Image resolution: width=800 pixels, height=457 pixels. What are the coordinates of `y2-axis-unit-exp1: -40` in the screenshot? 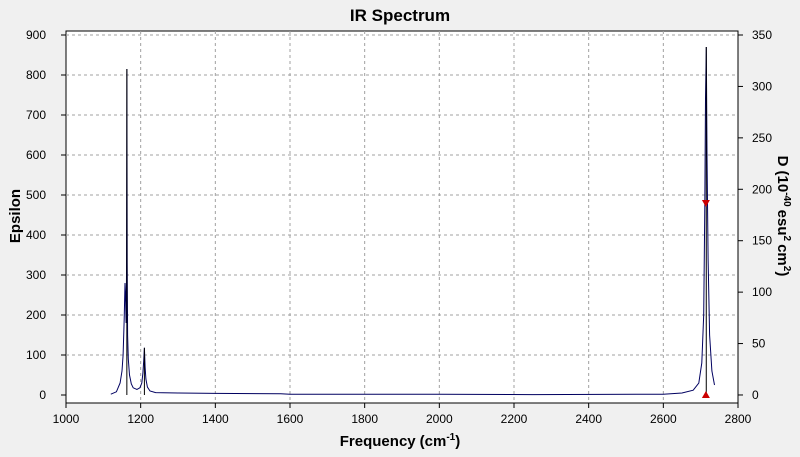 It's located at (786, 199).